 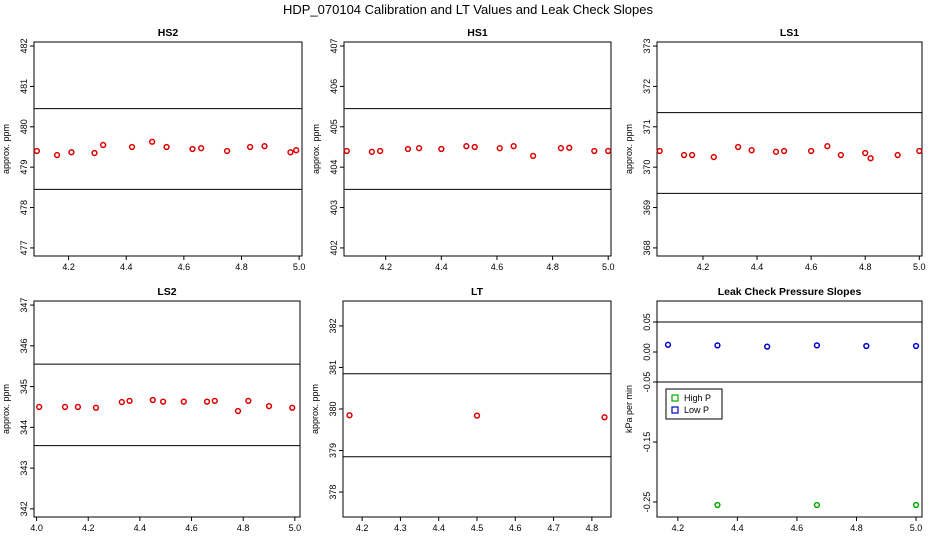 What do you see at coordinates (24, 345) in the screenshot?
I see `y-tick-label: 346` at bounding box center [24, 345].